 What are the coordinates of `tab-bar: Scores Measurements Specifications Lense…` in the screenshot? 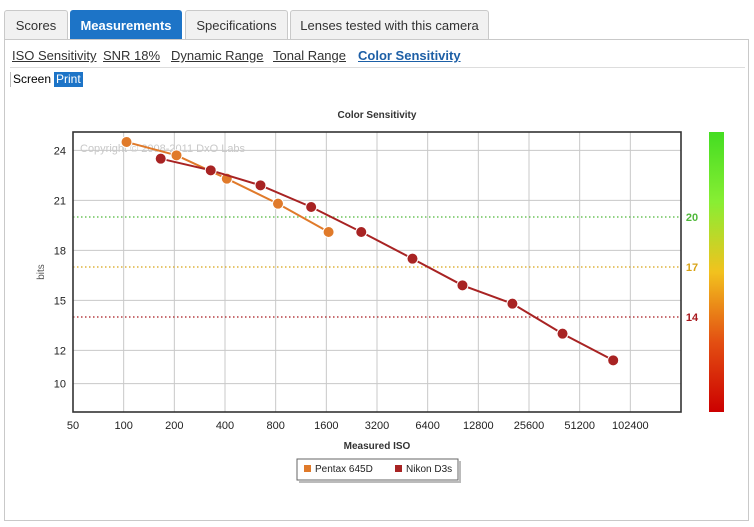 It's located at (378, 25).